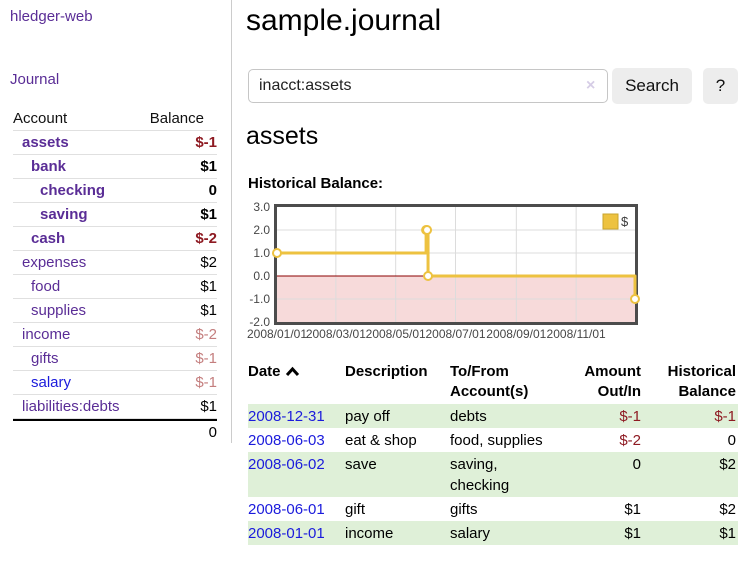 The image size is (742, 582). I want to click on account-row: checking 0, so click(115, 191).